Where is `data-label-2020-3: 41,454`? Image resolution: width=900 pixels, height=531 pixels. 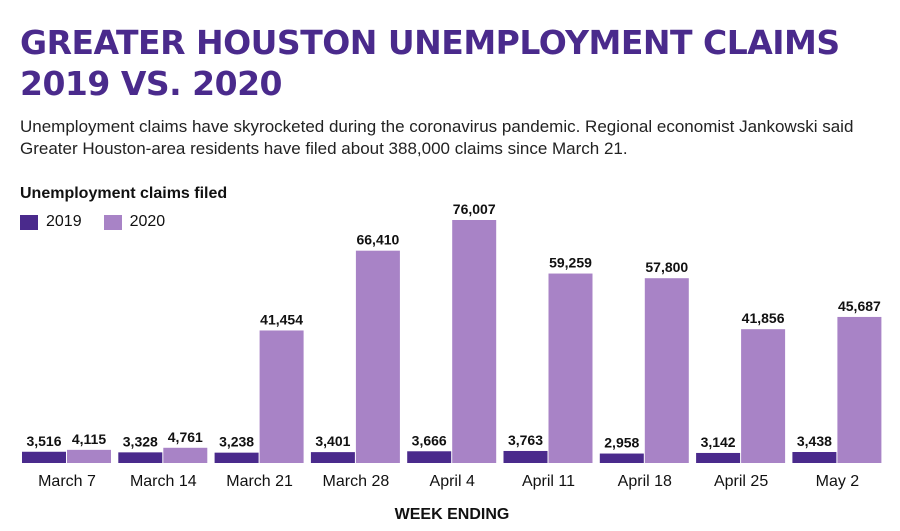
data-label-2020-3: 41,454 is located at coordinates (281, 319).